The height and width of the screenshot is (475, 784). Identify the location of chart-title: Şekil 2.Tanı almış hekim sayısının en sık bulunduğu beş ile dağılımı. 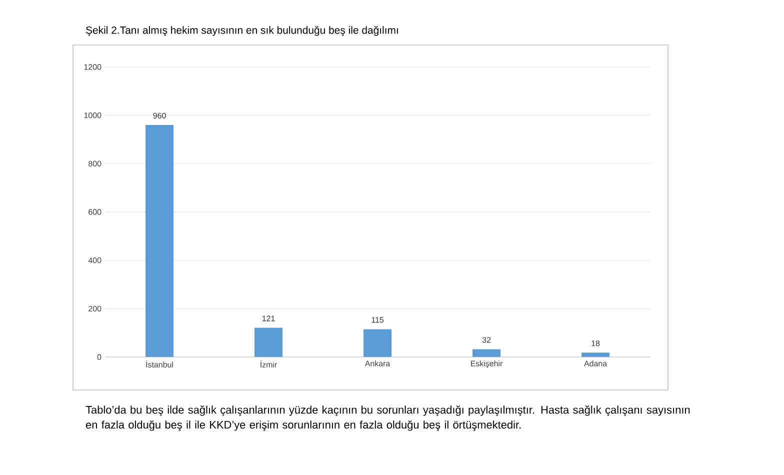
(242, 31).